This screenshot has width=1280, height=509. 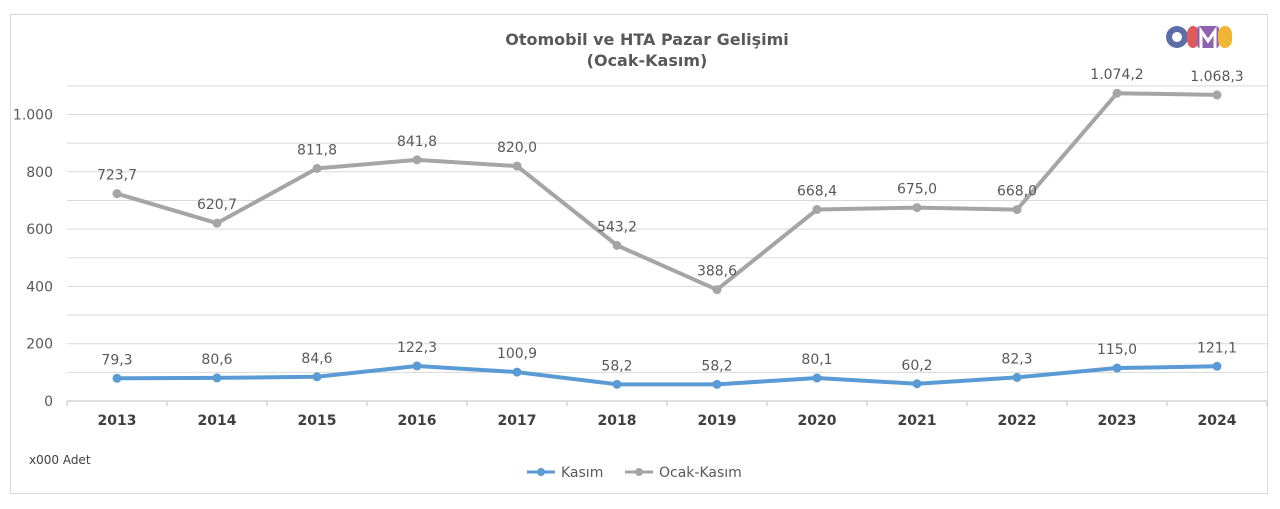 I want to click on data-label: 388,6, so click(x=717, y=272).